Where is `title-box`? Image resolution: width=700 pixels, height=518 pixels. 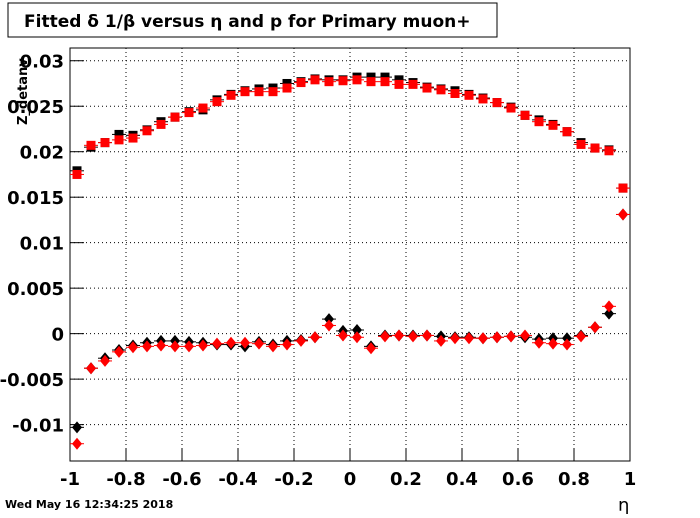 title-box is located at coordinates (252, 20).